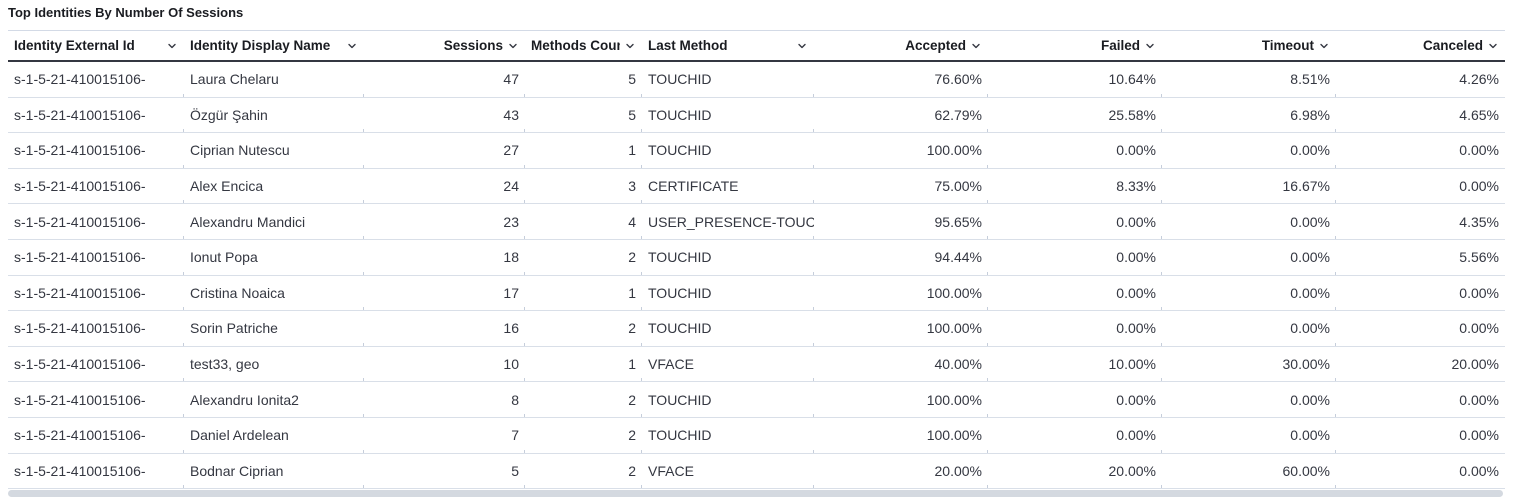 This screenshot has height=498, width=1513. Describe the element at coordinates (1249, 364) in the screenshot. I see `cell-timeout: 30.00%` at that location.